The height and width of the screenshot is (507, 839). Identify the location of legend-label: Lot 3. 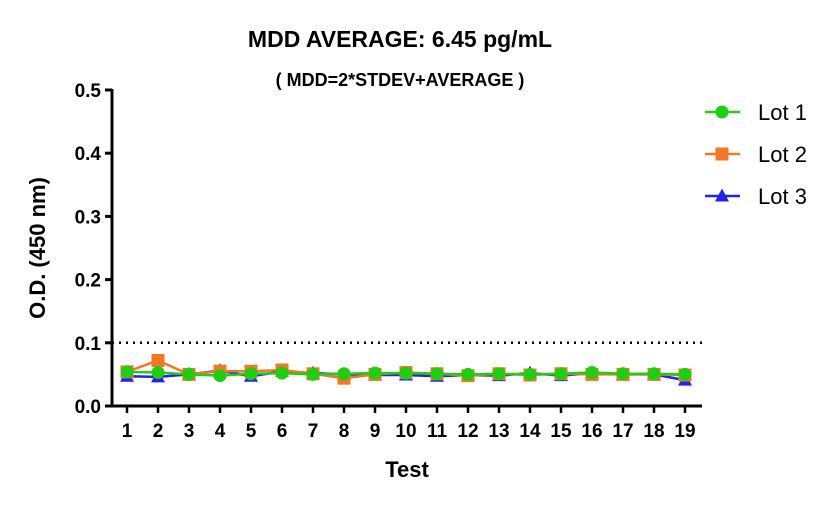
(782, 196).